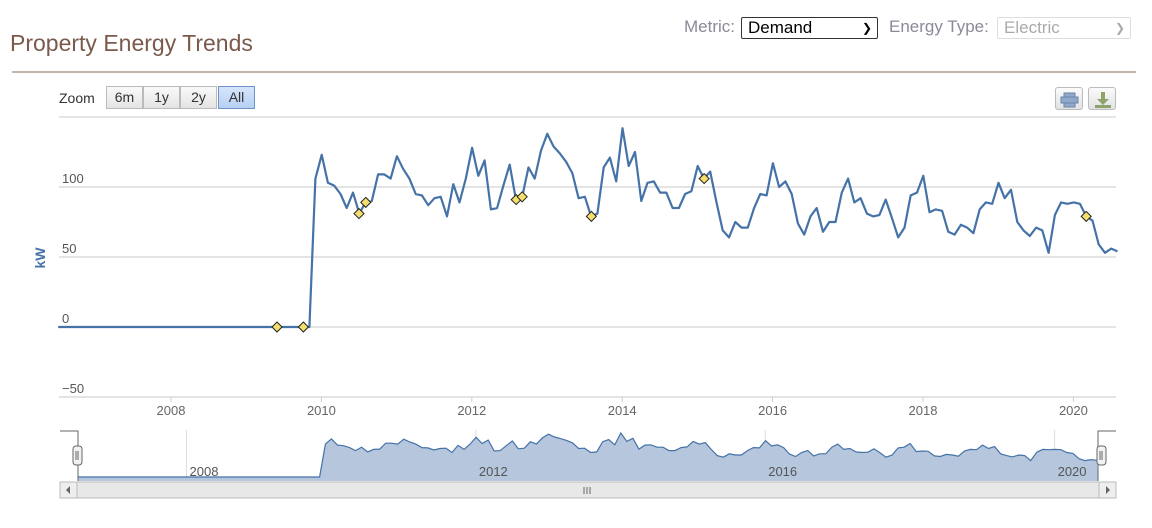  What do you see at coordinates (73, 178) in the screenshot?
I see `y-tick-label: 100` at bounding box center [73, 178].